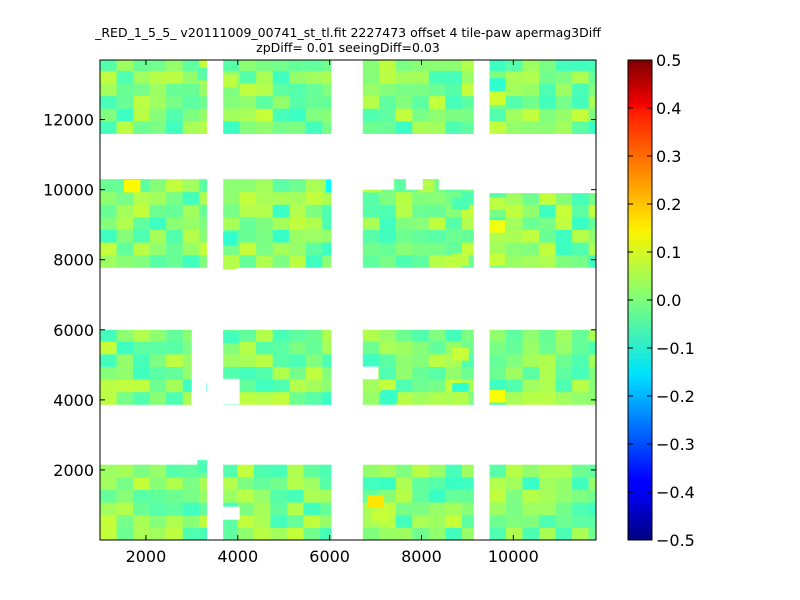 The image size is (800, 600). Describe the element at coordinates (329, 556) in the screenshot. I see `x-tick-label: 6000` at that location.